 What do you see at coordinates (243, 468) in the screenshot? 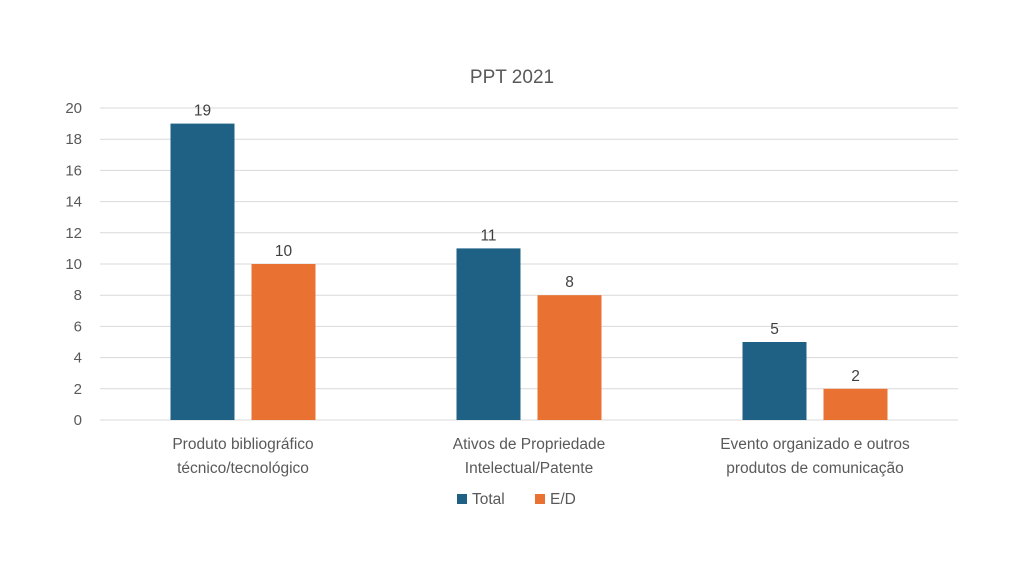
I see `x-category-label: técnico/tecnológico` at bounding box center [243, 468].